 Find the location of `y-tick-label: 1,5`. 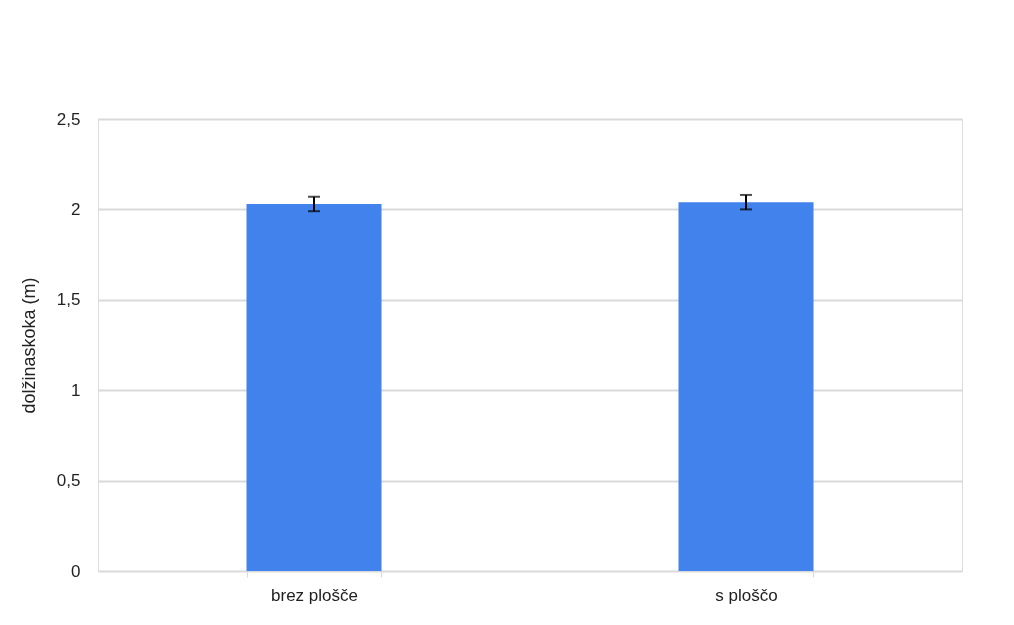

y-tick-label: 1,5 is located at coordinates (68, 300).